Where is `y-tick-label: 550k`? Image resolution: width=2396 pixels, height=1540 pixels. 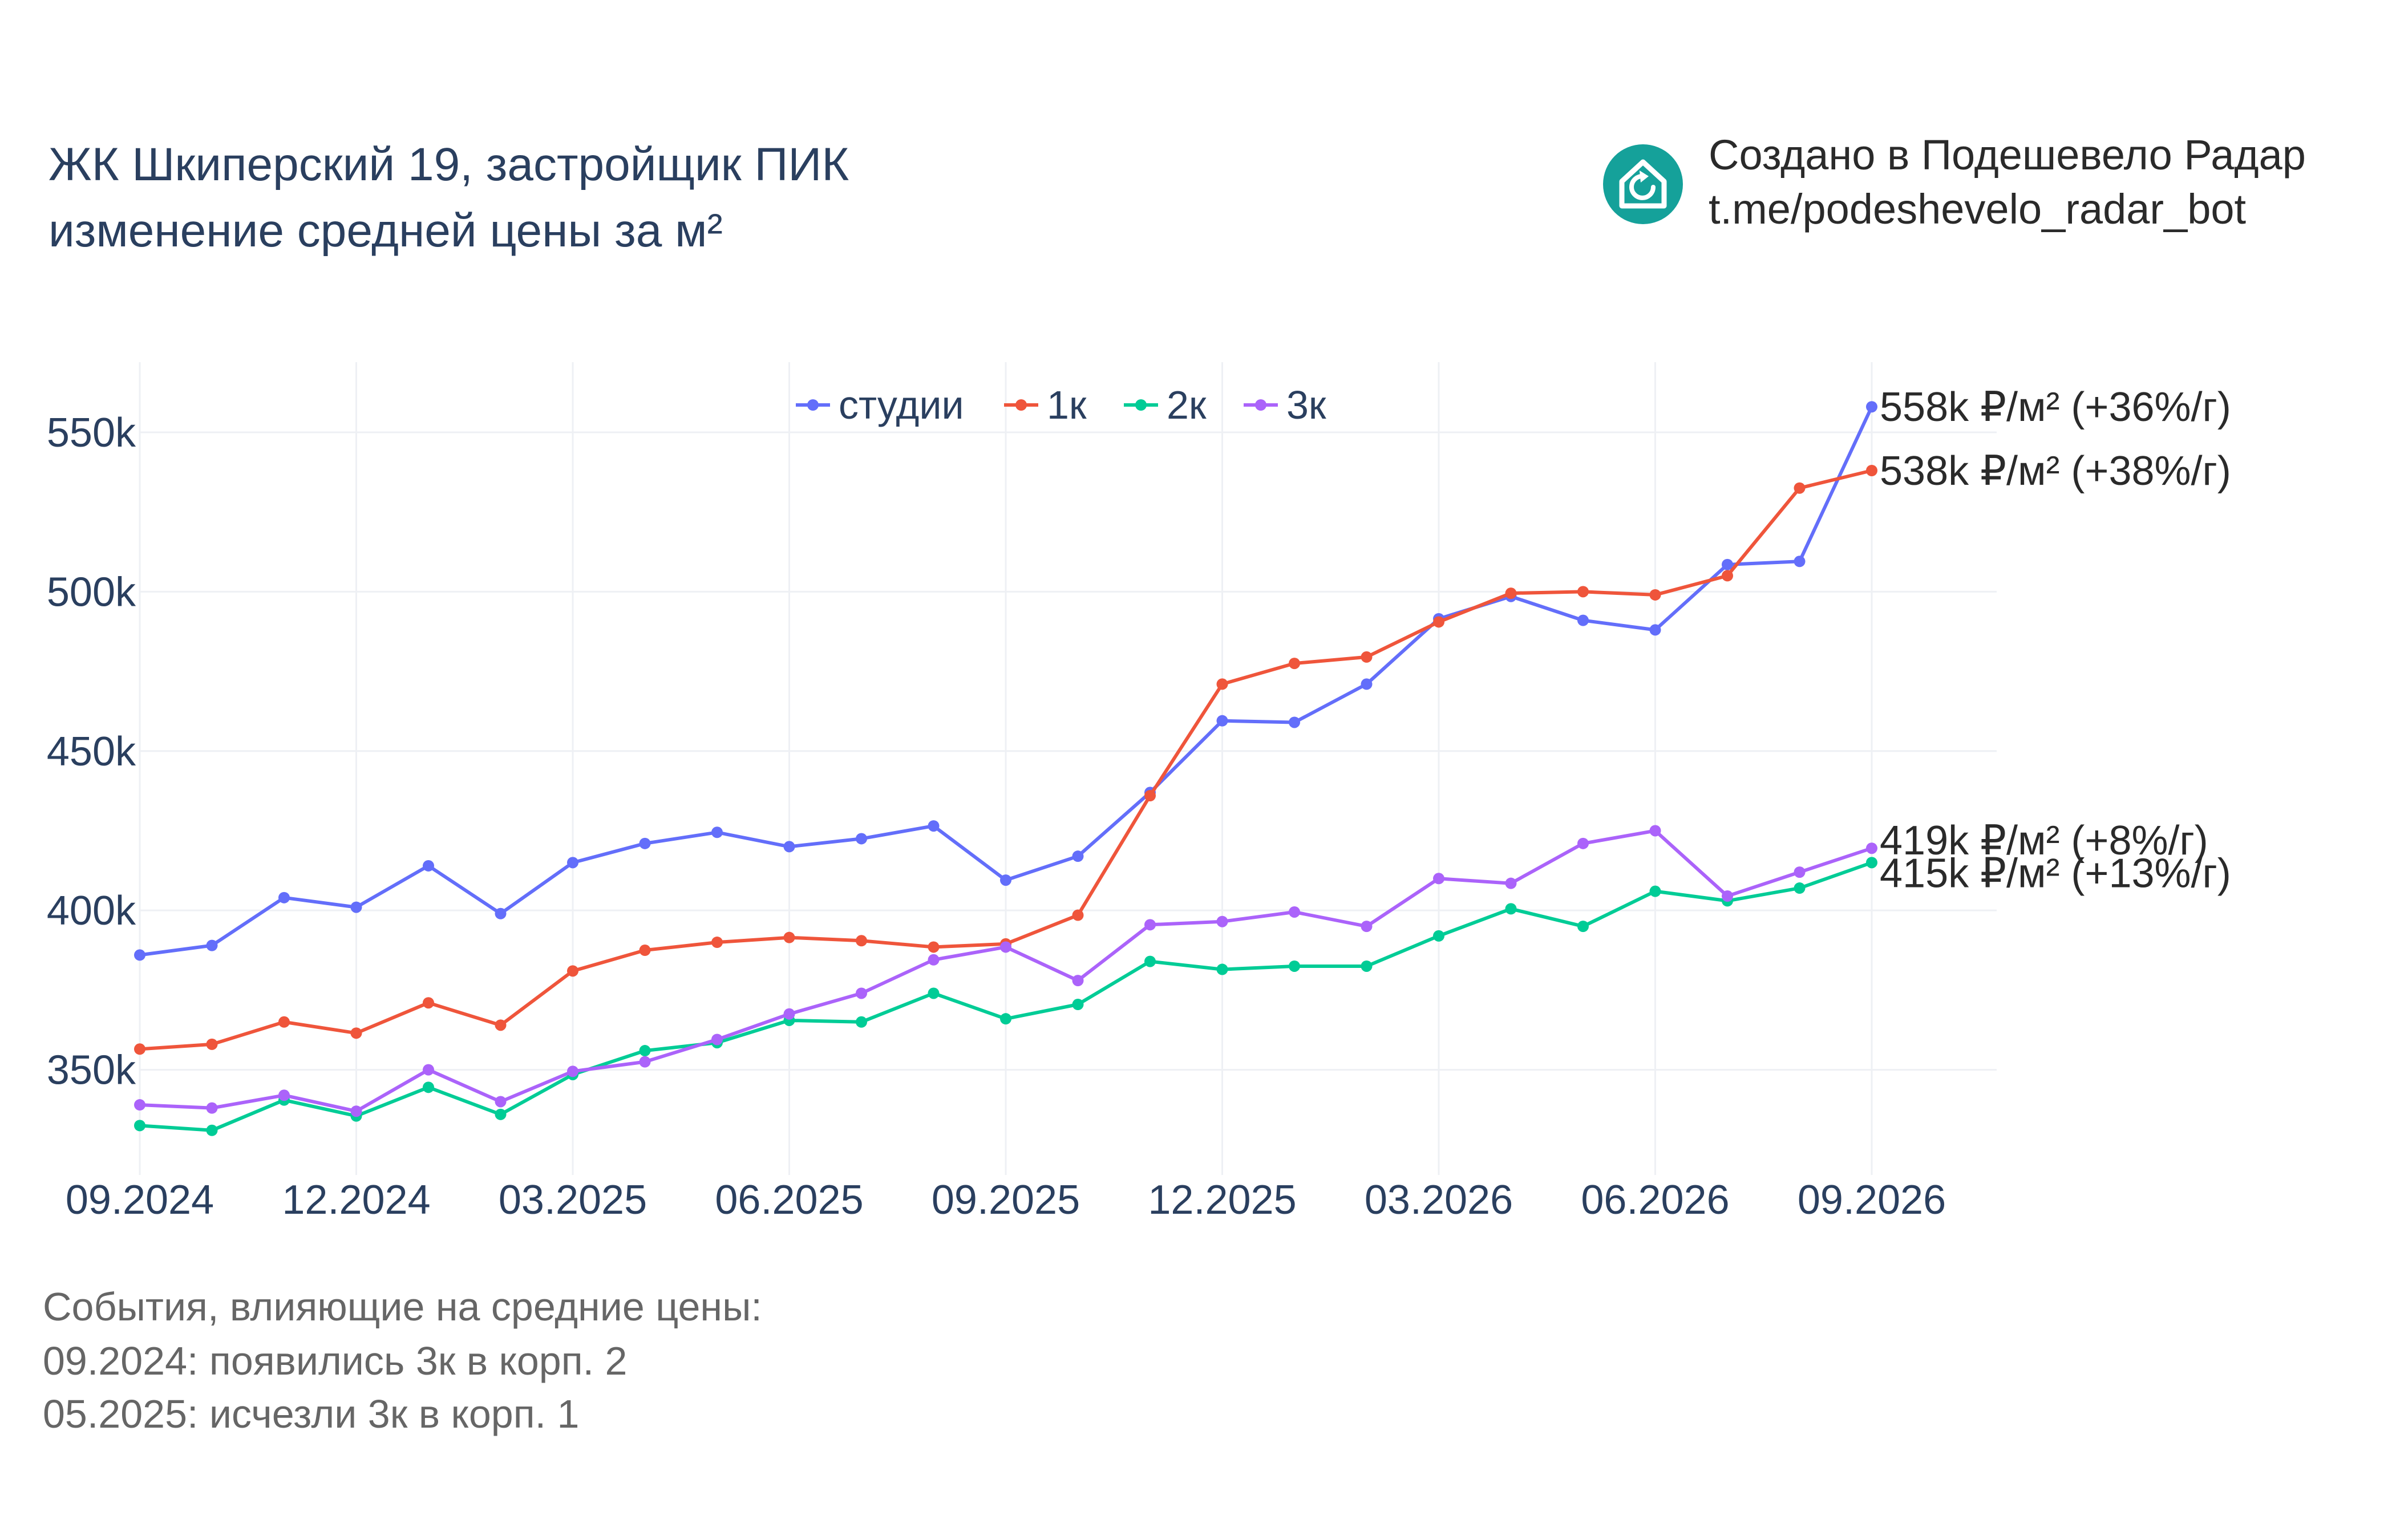 y-tick-label: 550k is located at coordinates (92, 433).